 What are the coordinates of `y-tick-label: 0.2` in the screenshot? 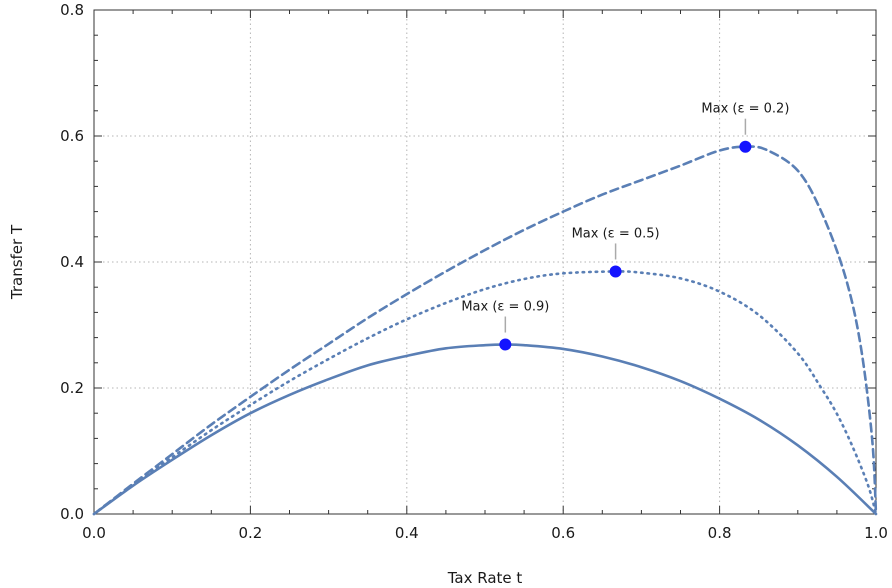 It's located at (72, 388).